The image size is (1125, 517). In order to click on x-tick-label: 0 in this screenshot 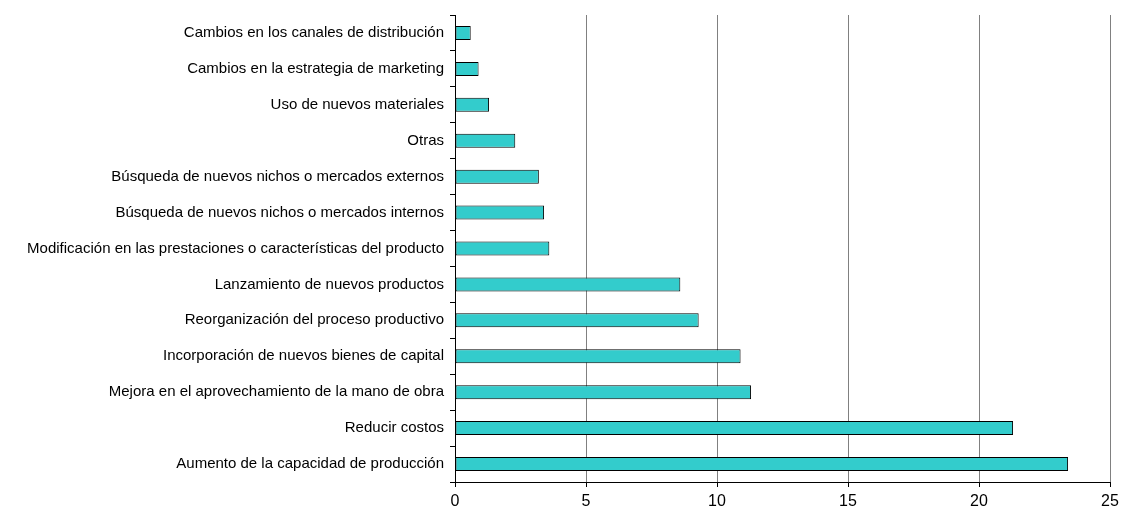, I will do `click(455, 501)`.